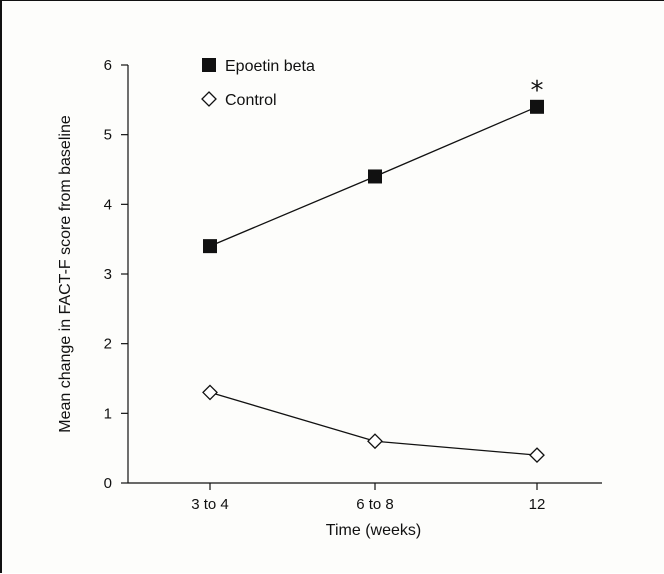  I want to click on legend-label-epoetin-beta: Epoetin beta, so click(270, 66).